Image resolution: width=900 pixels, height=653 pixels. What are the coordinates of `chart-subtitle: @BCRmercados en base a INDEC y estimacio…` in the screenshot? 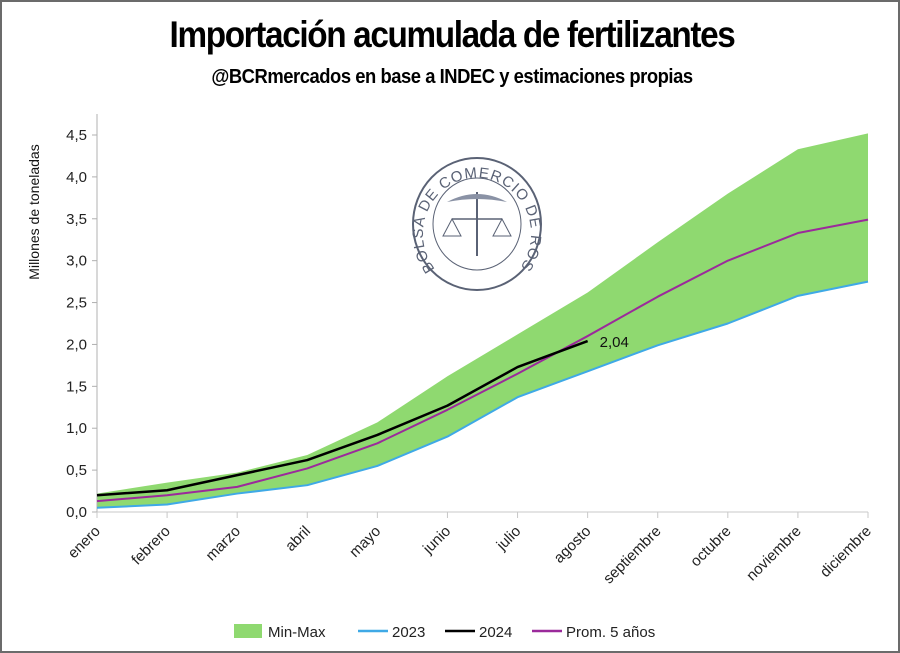 It's located at (452, 77).